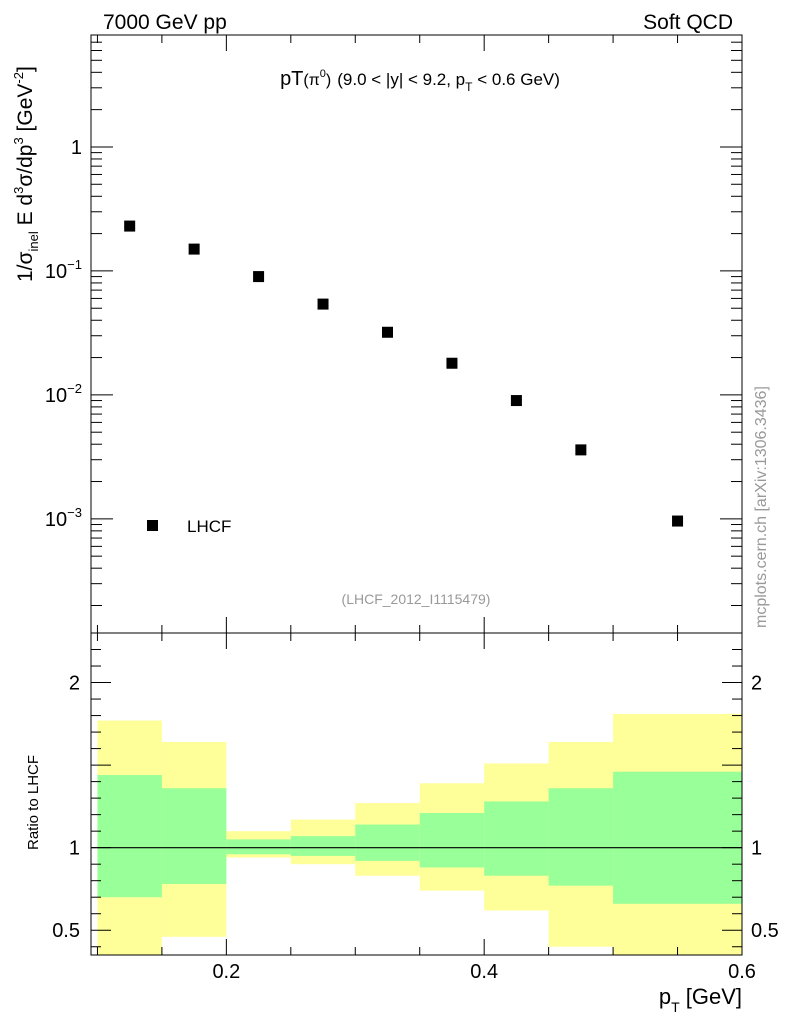  What do you see at coordinates (756, 849) in the screenshot?
I see `ratio-ytick-label-right-1: 1` at bounding box center [756, 849].